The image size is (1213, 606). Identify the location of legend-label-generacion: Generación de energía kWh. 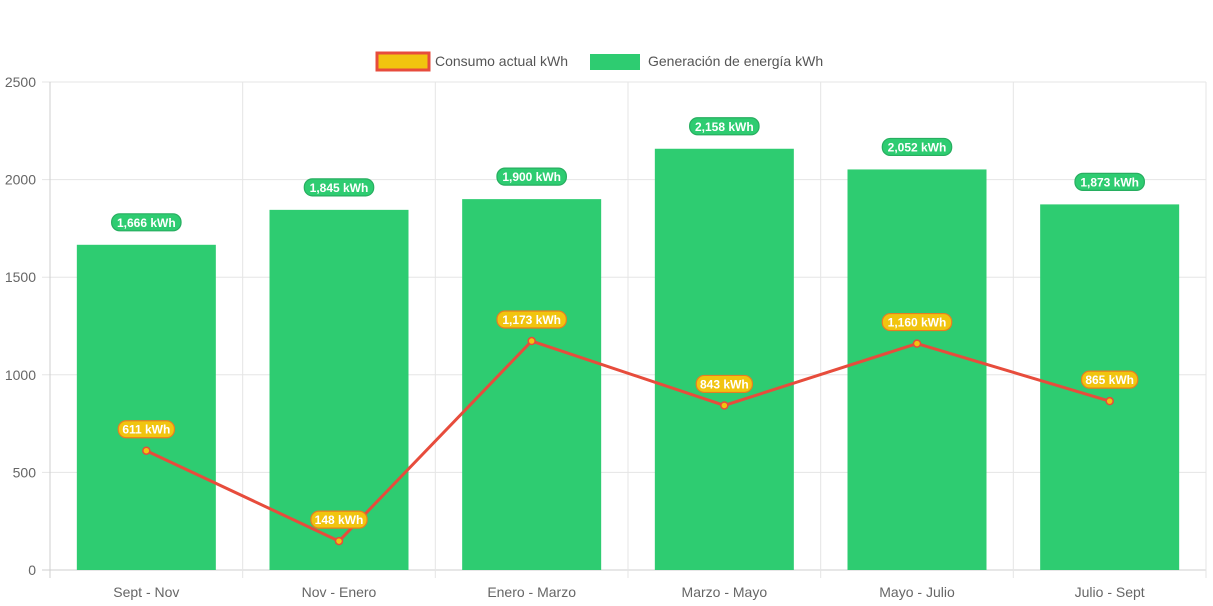
(735, 61).